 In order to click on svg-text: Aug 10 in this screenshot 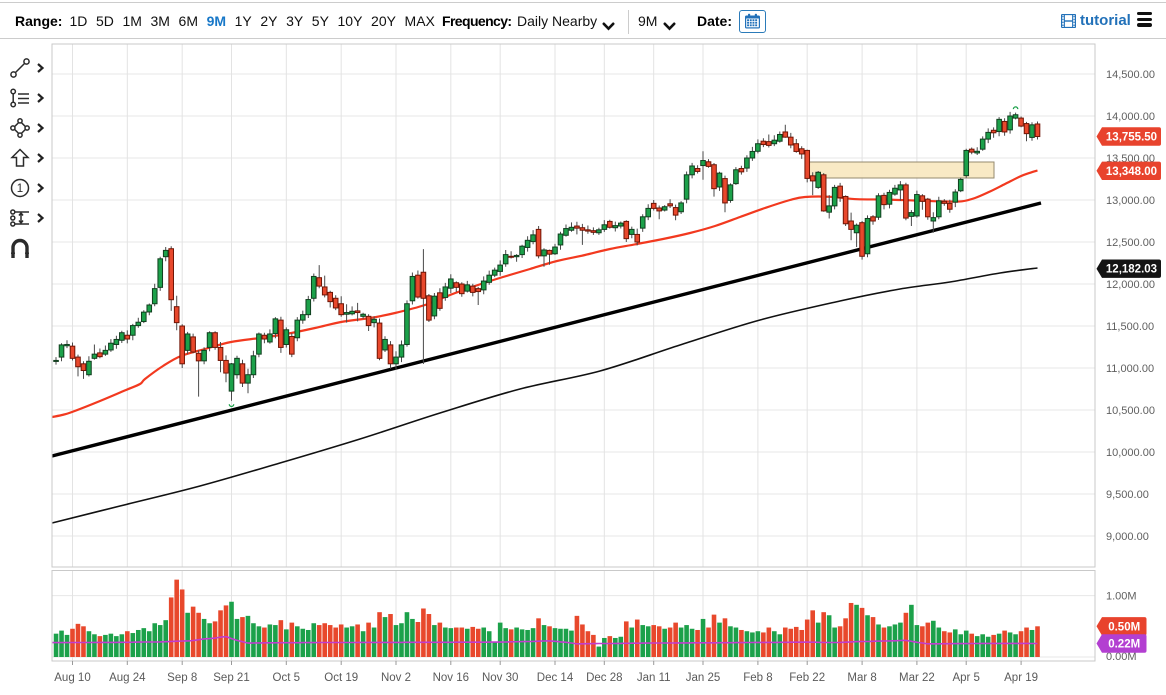, I will do `click(72, 678)`.